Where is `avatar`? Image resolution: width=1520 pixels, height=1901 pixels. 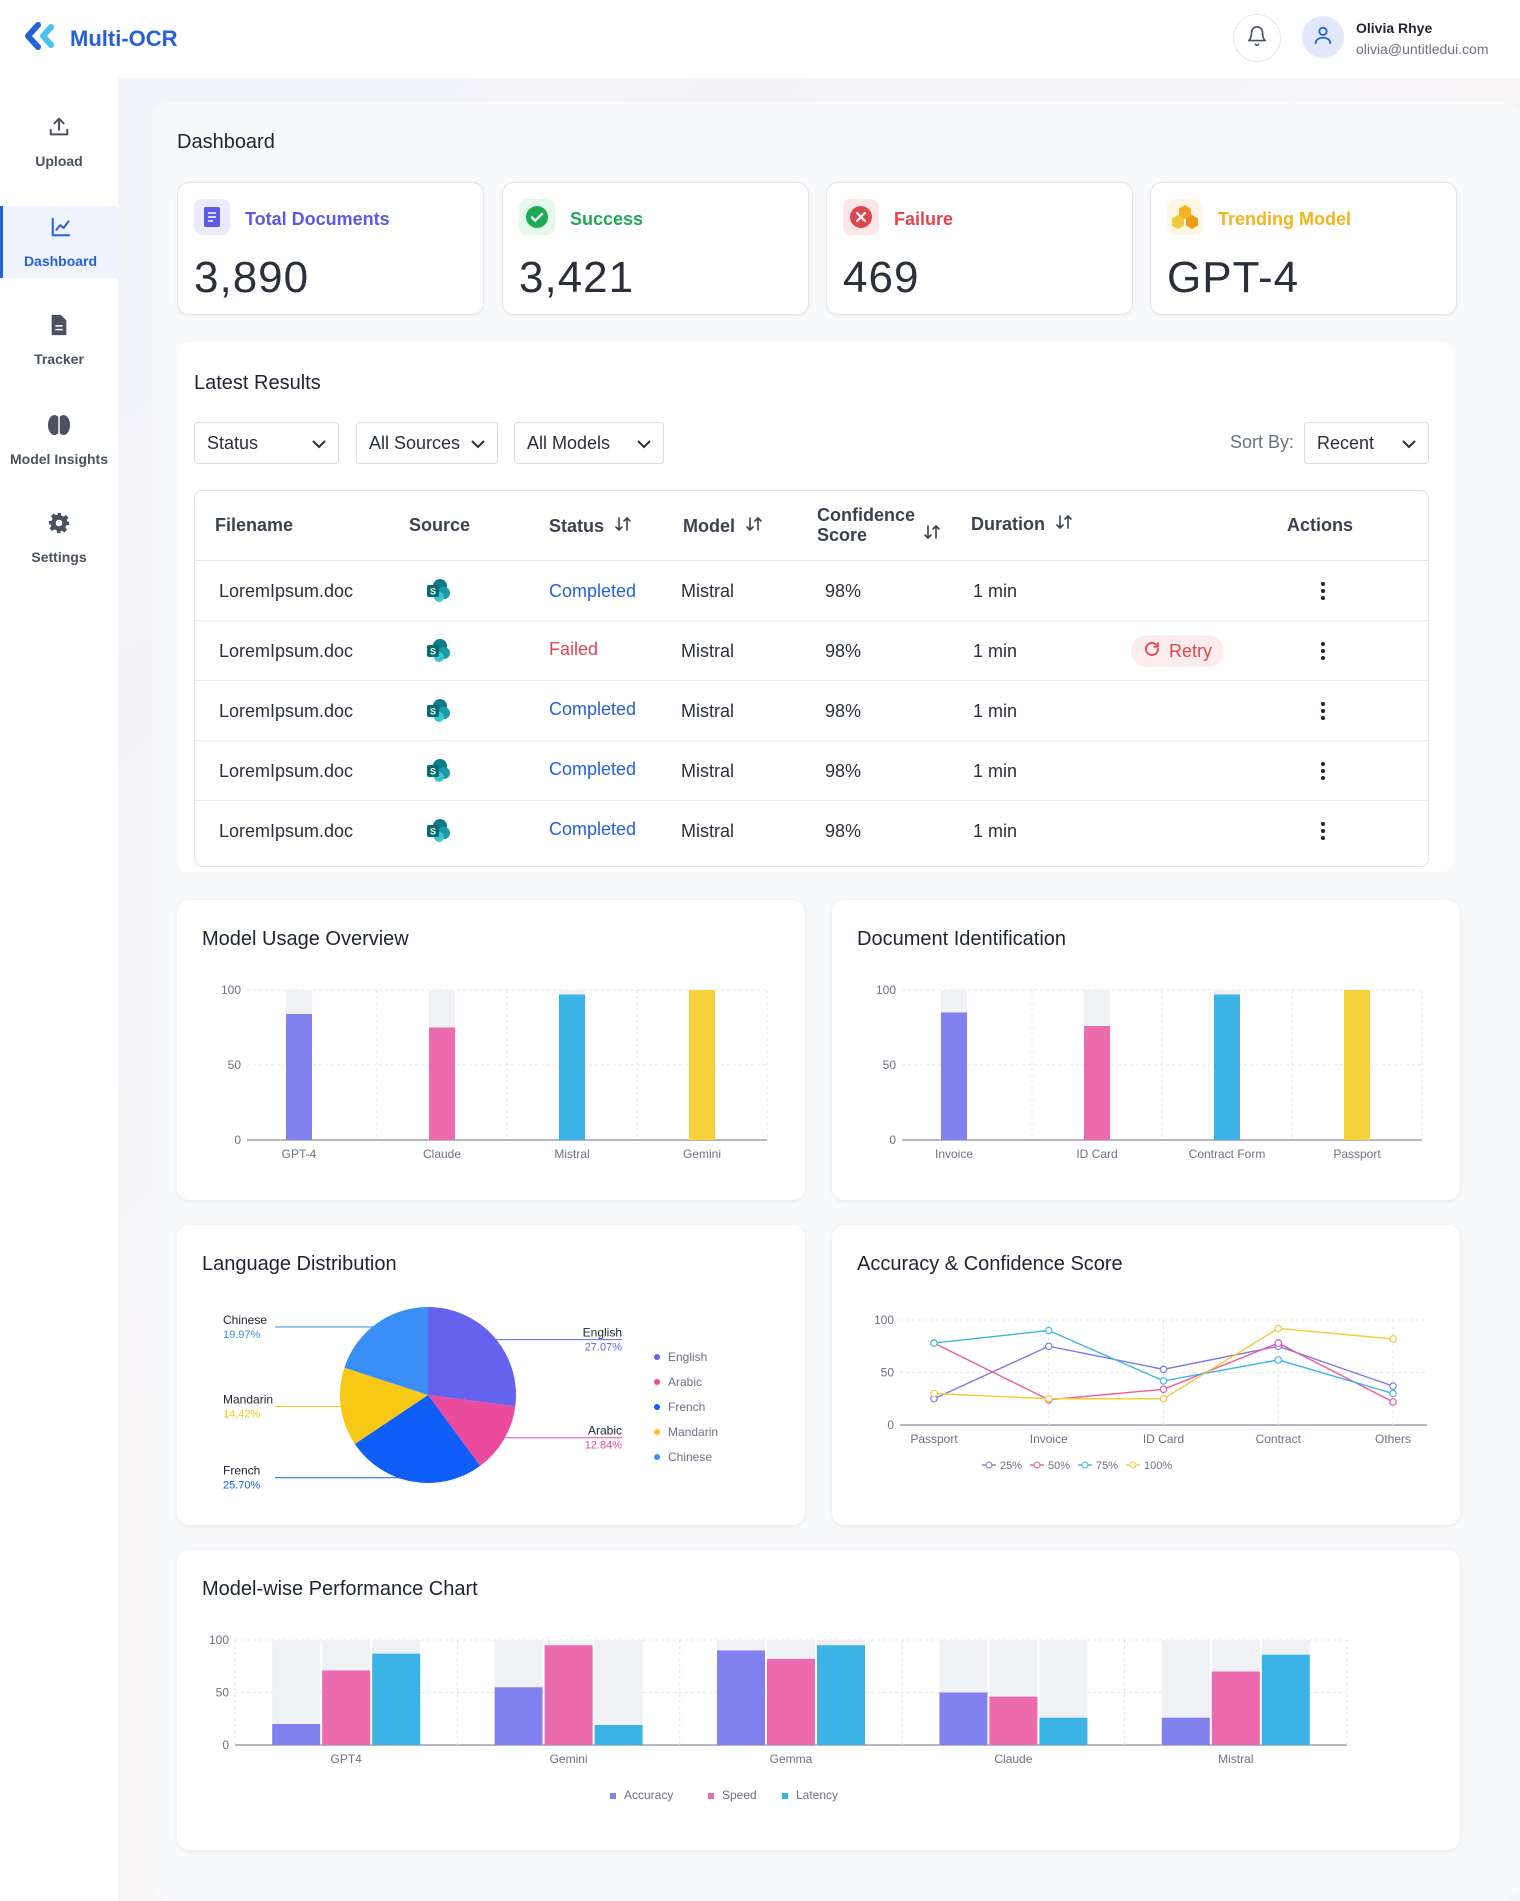
avatar is located at coordinates (1323, 37).